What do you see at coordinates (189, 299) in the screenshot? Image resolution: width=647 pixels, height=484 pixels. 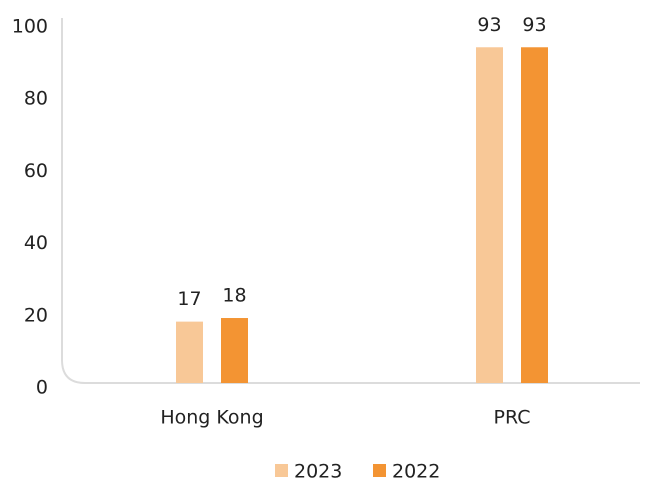 I see `data-label: 17` at bounding box center [189, 299].